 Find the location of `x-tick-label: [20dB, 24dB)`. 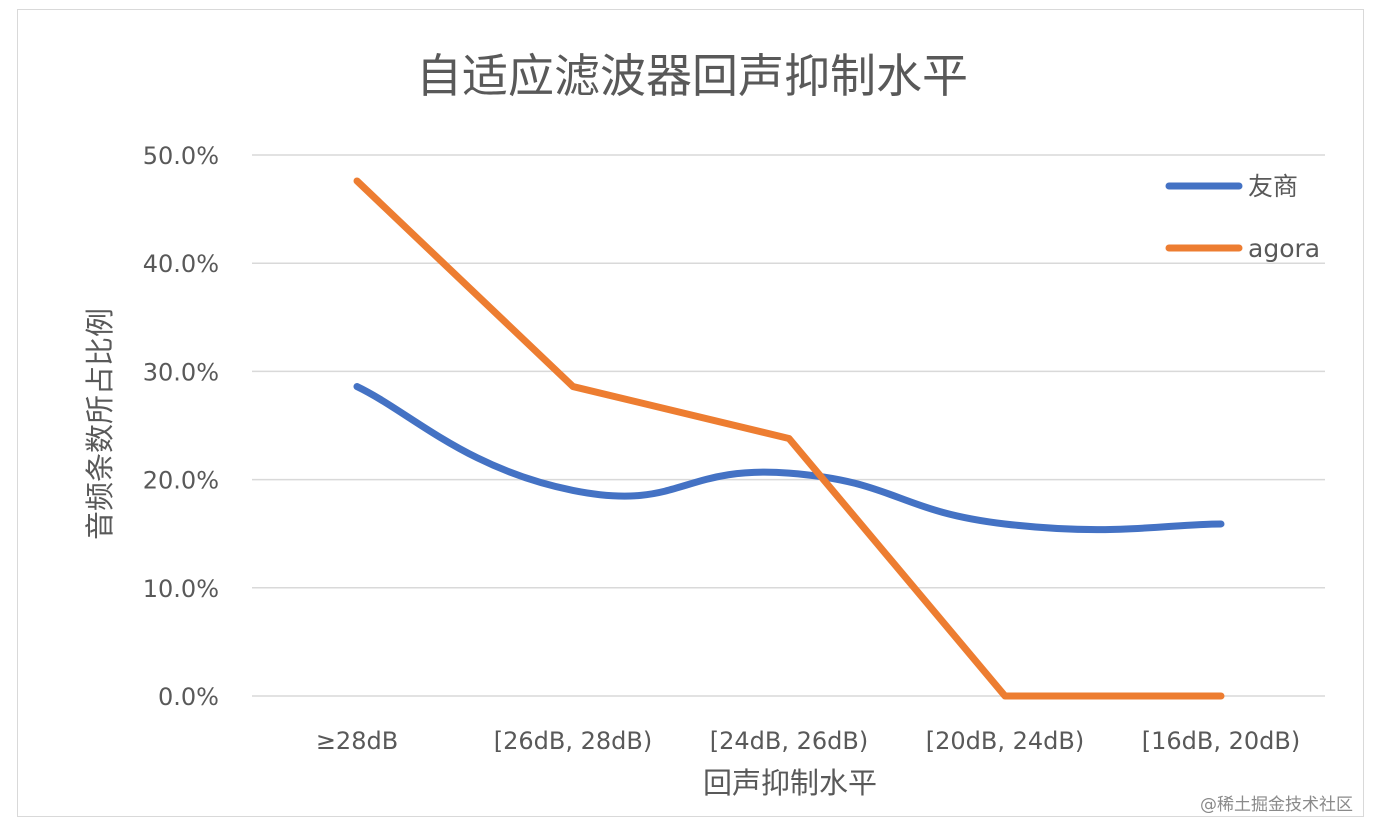

x-tick-label: [20dB, 24dB) is located at coordinates (1005, 741).